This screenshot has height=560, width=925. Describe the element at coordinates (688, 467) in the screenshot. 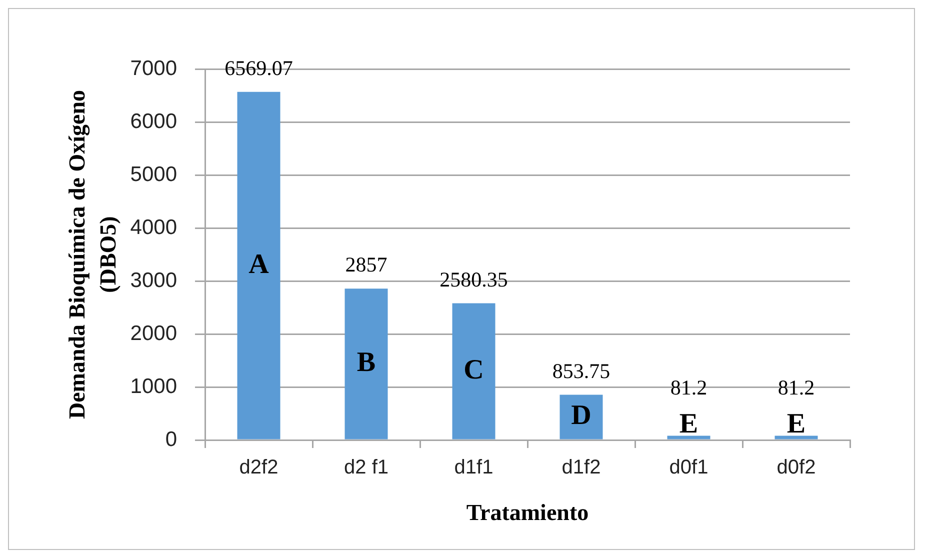

I see `x-tick-label: d0f1` at that location.